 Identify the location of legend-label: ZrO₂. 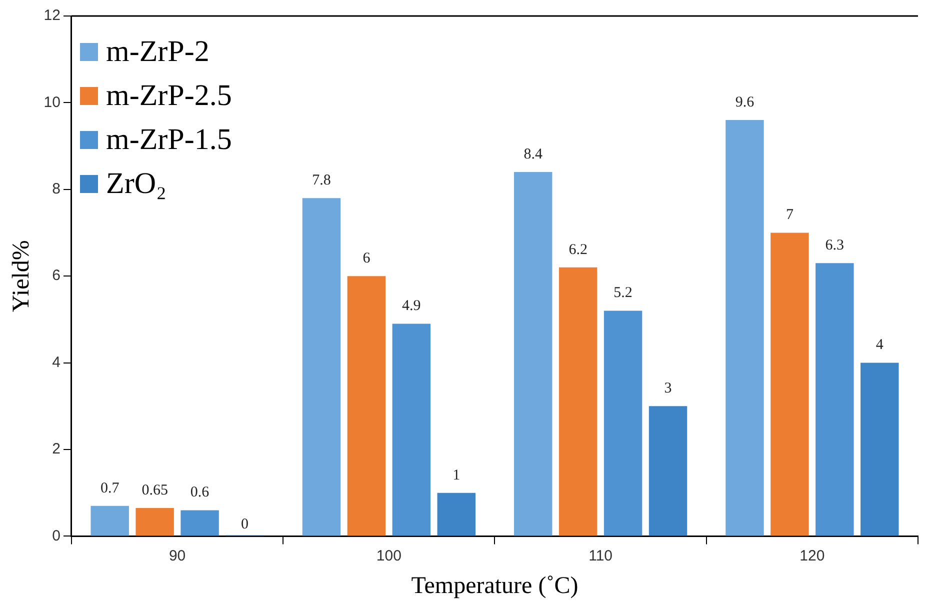
(136, 184).